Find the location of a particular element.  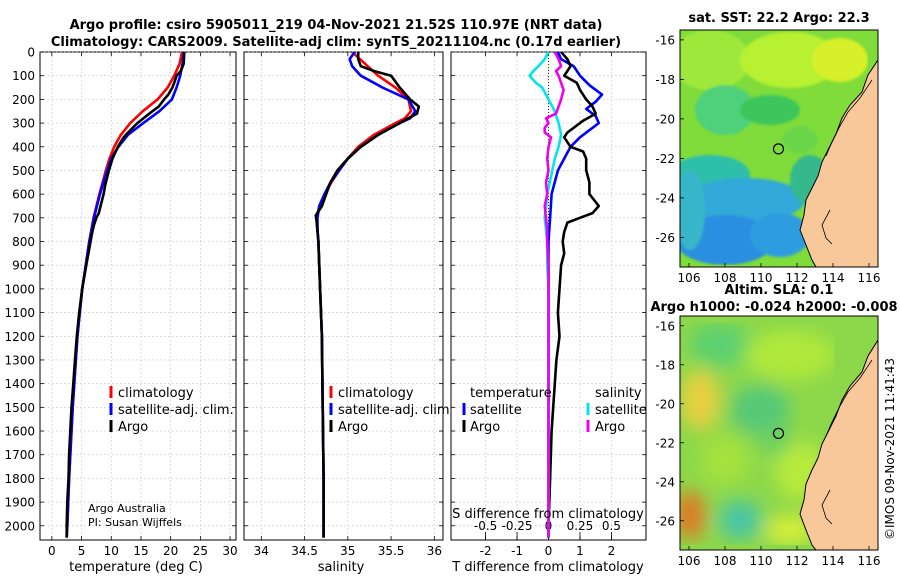

series-line-temperature-argo is located at coordinates (574, 295).